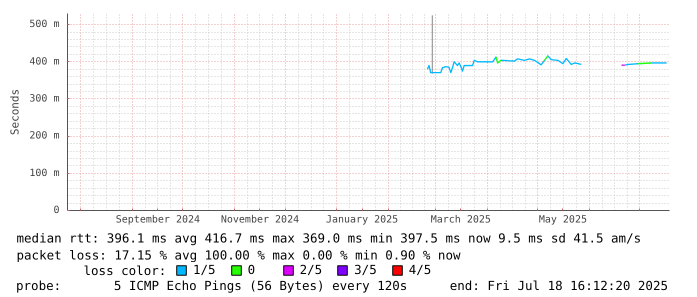 The height and width of the screenshot is (297, 697). I want to click on legend-label: 0, so click(252, 269).